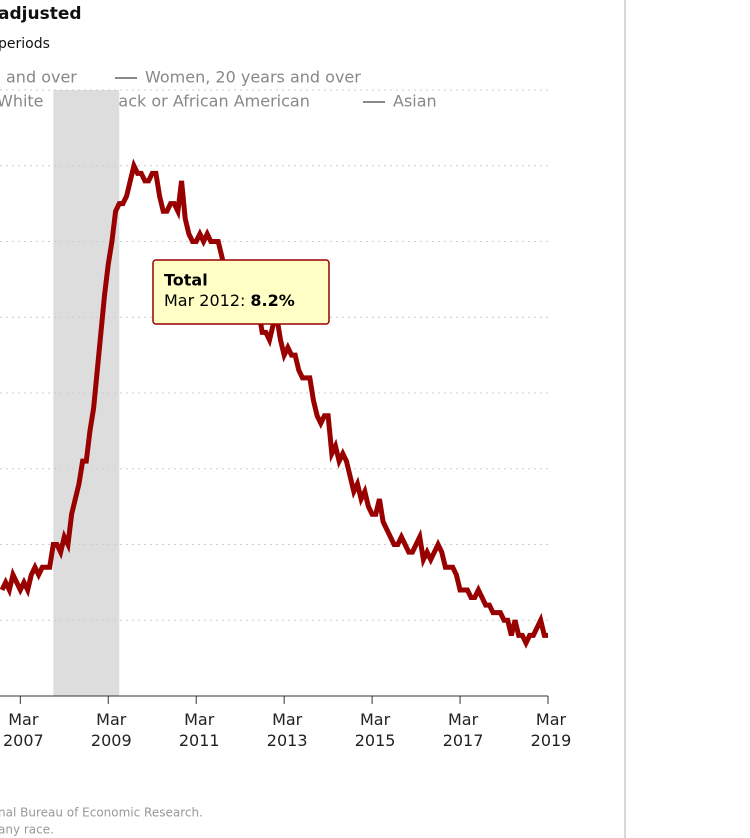 The height and width of the screenshot is (838, 750). Describe the element at coordinates (41, 77) in the screenshot. I see `legend-label: and over` at that location.